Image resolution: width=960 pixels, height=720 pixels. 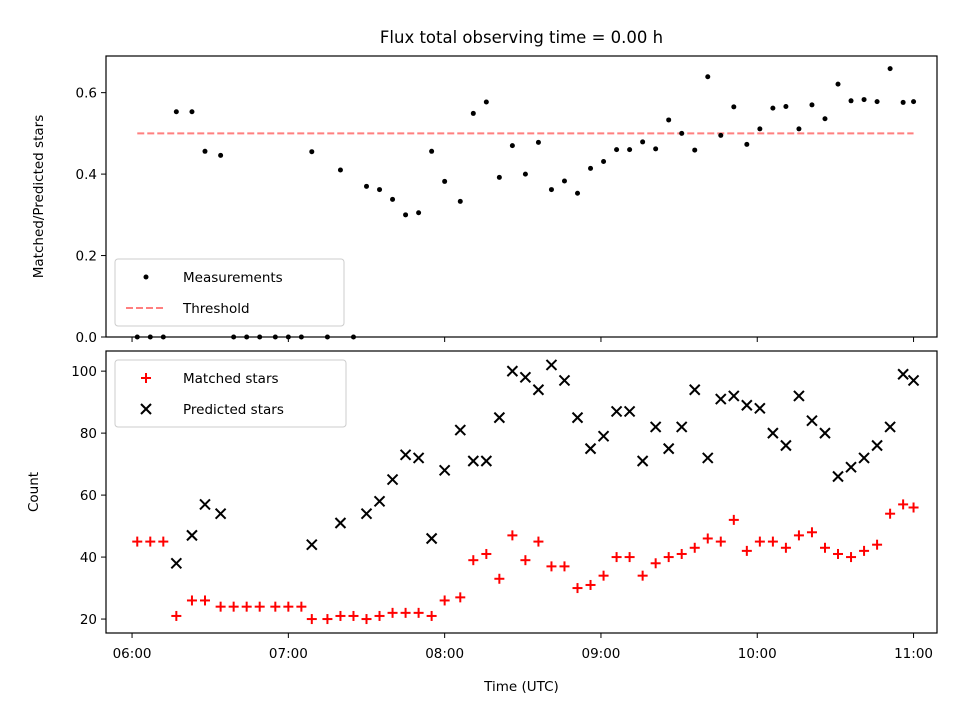 What do you see at coordinates (757, 654) in the screenshot?
I see `x-tick-label: 10:00` at bounding box center [757, 654].